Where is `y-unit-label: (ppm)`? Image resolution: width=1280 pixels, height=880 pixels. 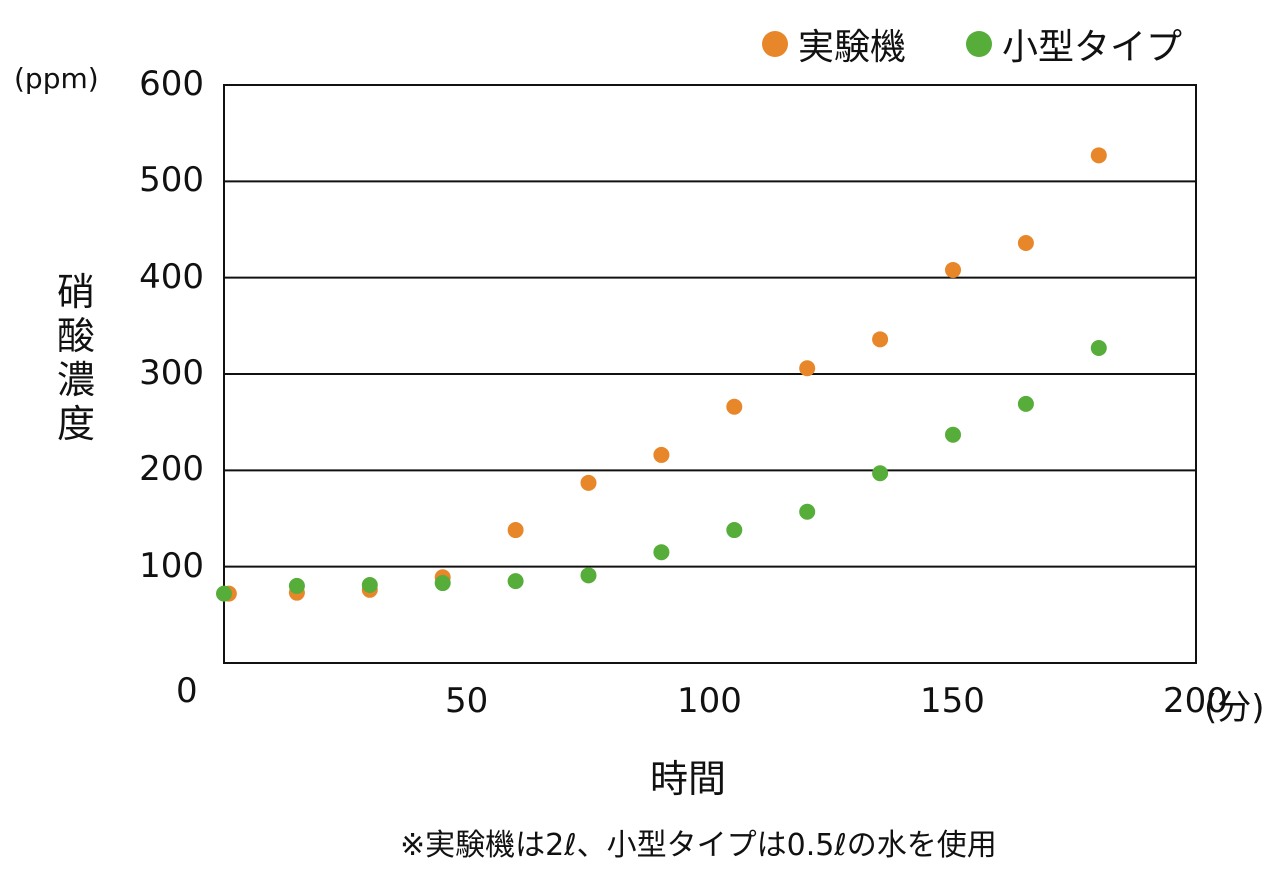
y-unit-label: (ppm) is located at coordinates (56, 78).